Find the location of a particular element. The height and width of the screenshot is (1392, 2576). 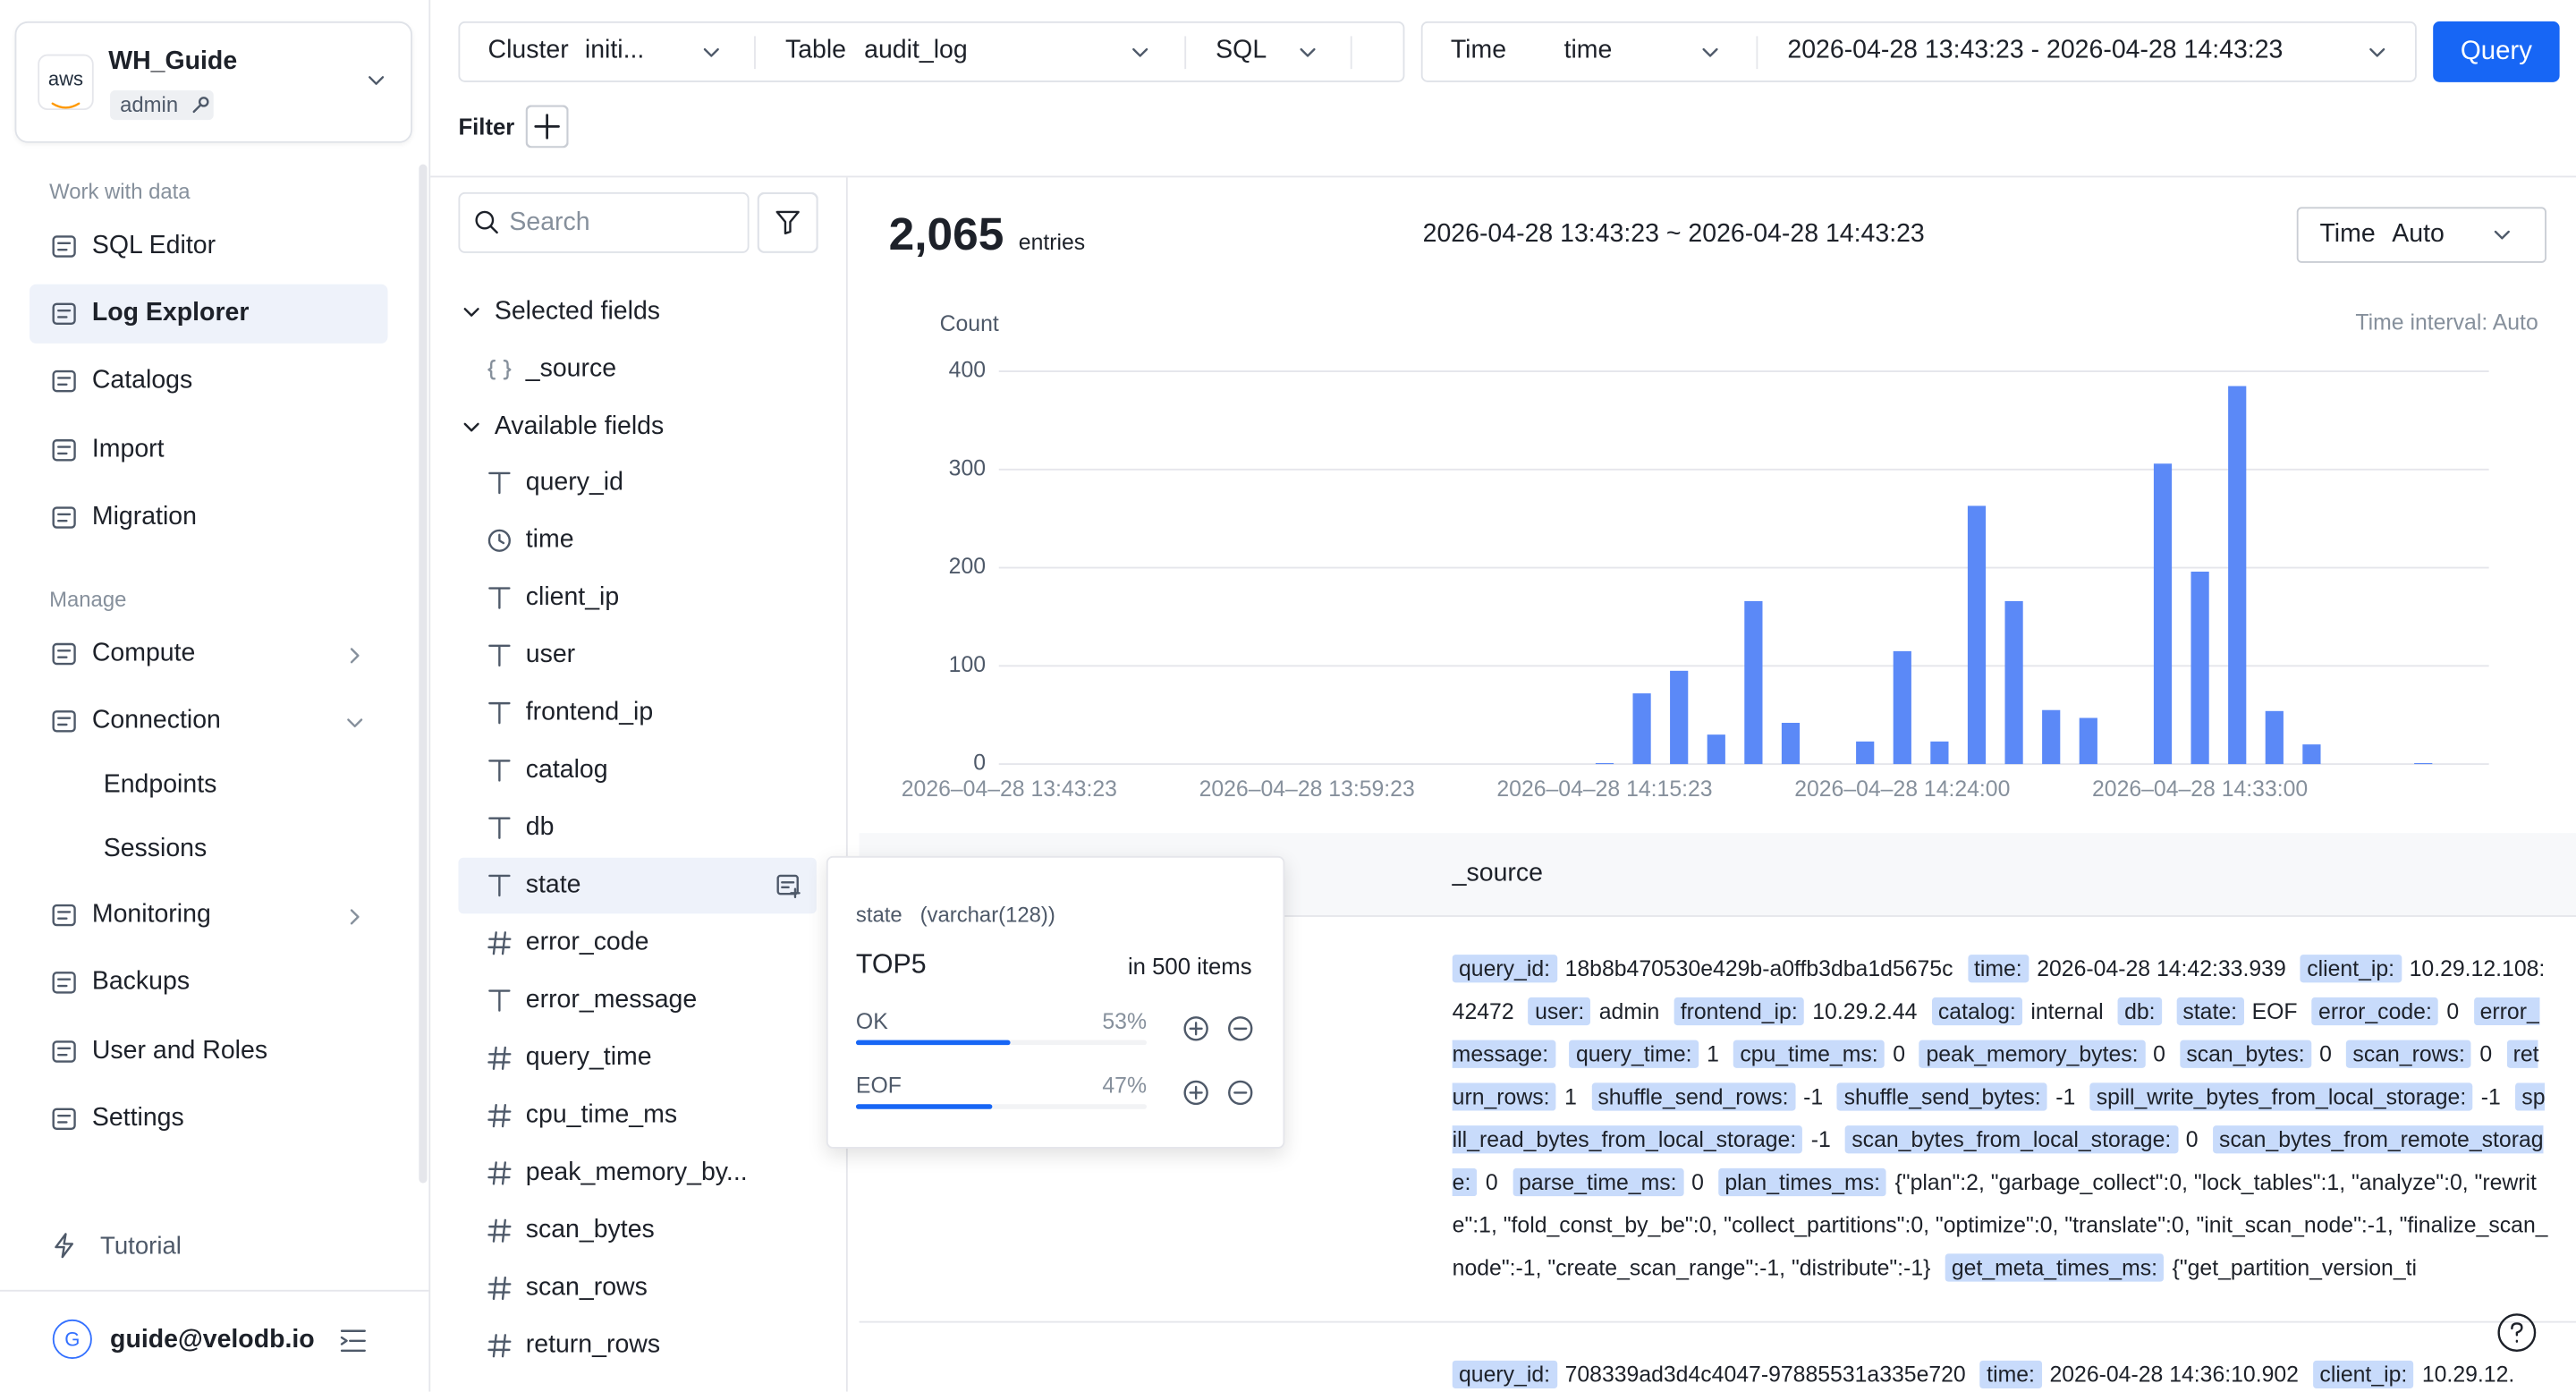

field-name: error_code is located at coordinates (587, 942).